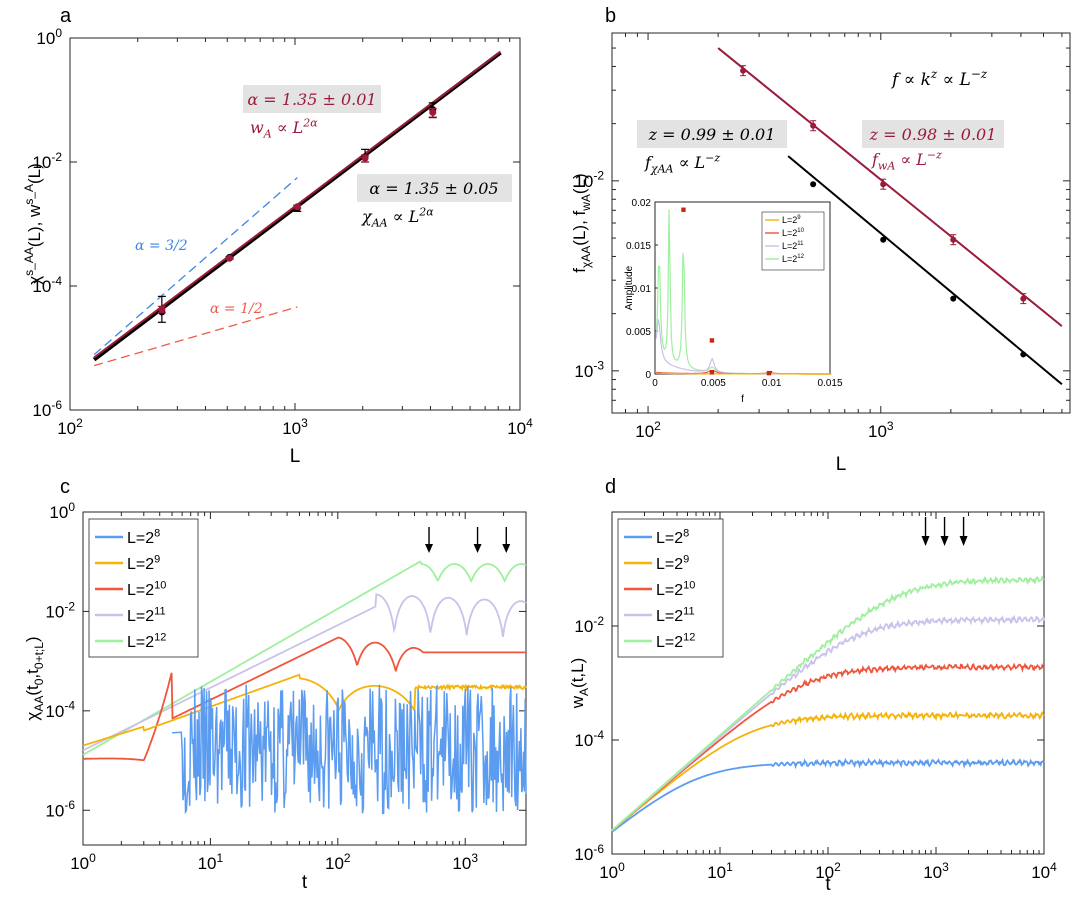 The height and width of the screenshot is (899, 1080). What do you see at coordinates (925, 270) in the screenshot?
I see `fit-line-fchi` at bounding box center [925, 270].